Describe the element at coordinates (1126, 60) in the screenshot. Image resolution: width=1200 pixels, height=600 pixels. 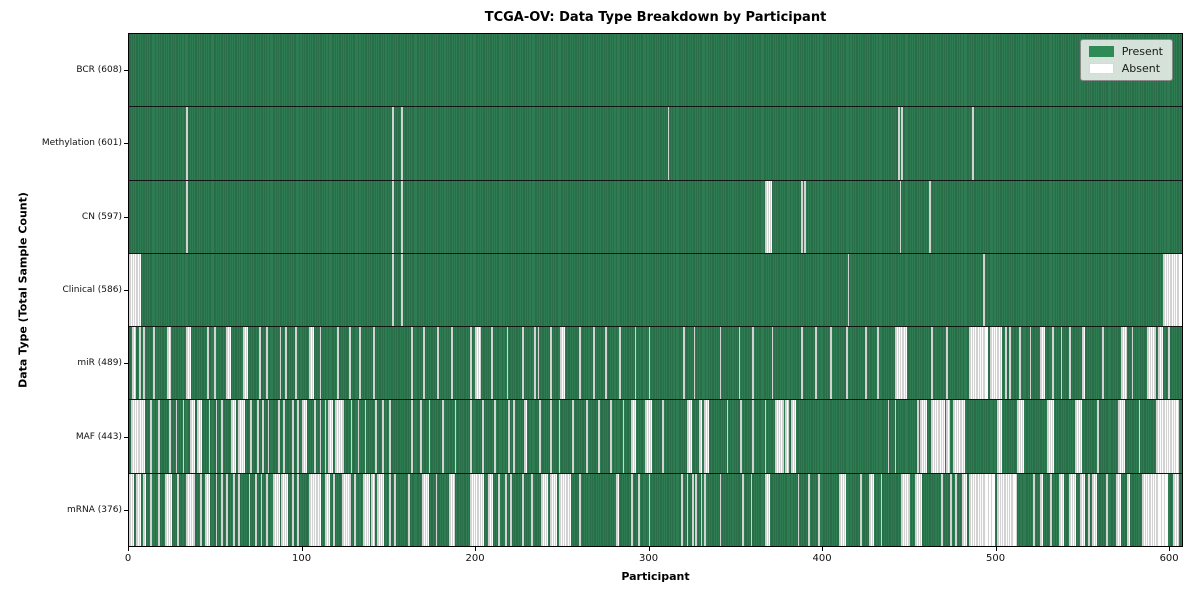
I see `legend: Present Absent` at that location.